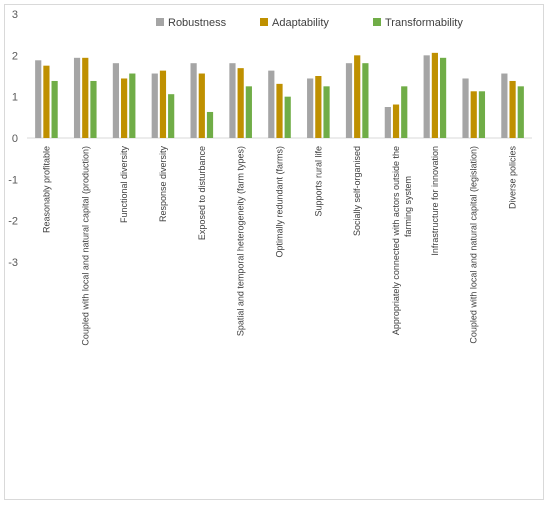 This screenshot has height=506, width=550. Describe the element at coordinates (280, 202) in the screenshot. I see `category-label: Optimally redundant (farms)` at that location.